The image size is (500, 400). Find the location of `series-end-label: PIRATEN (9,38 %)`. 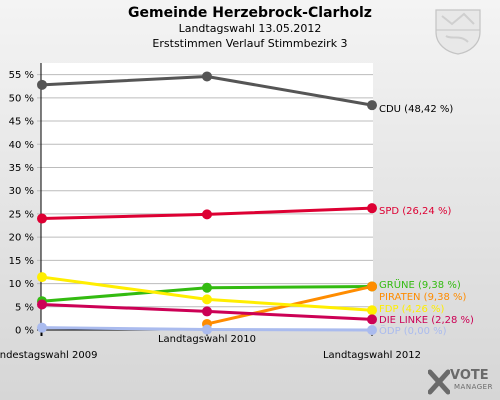

series-end-label: PIRATEN (9,38 %) is located at coordinates (423, 297).